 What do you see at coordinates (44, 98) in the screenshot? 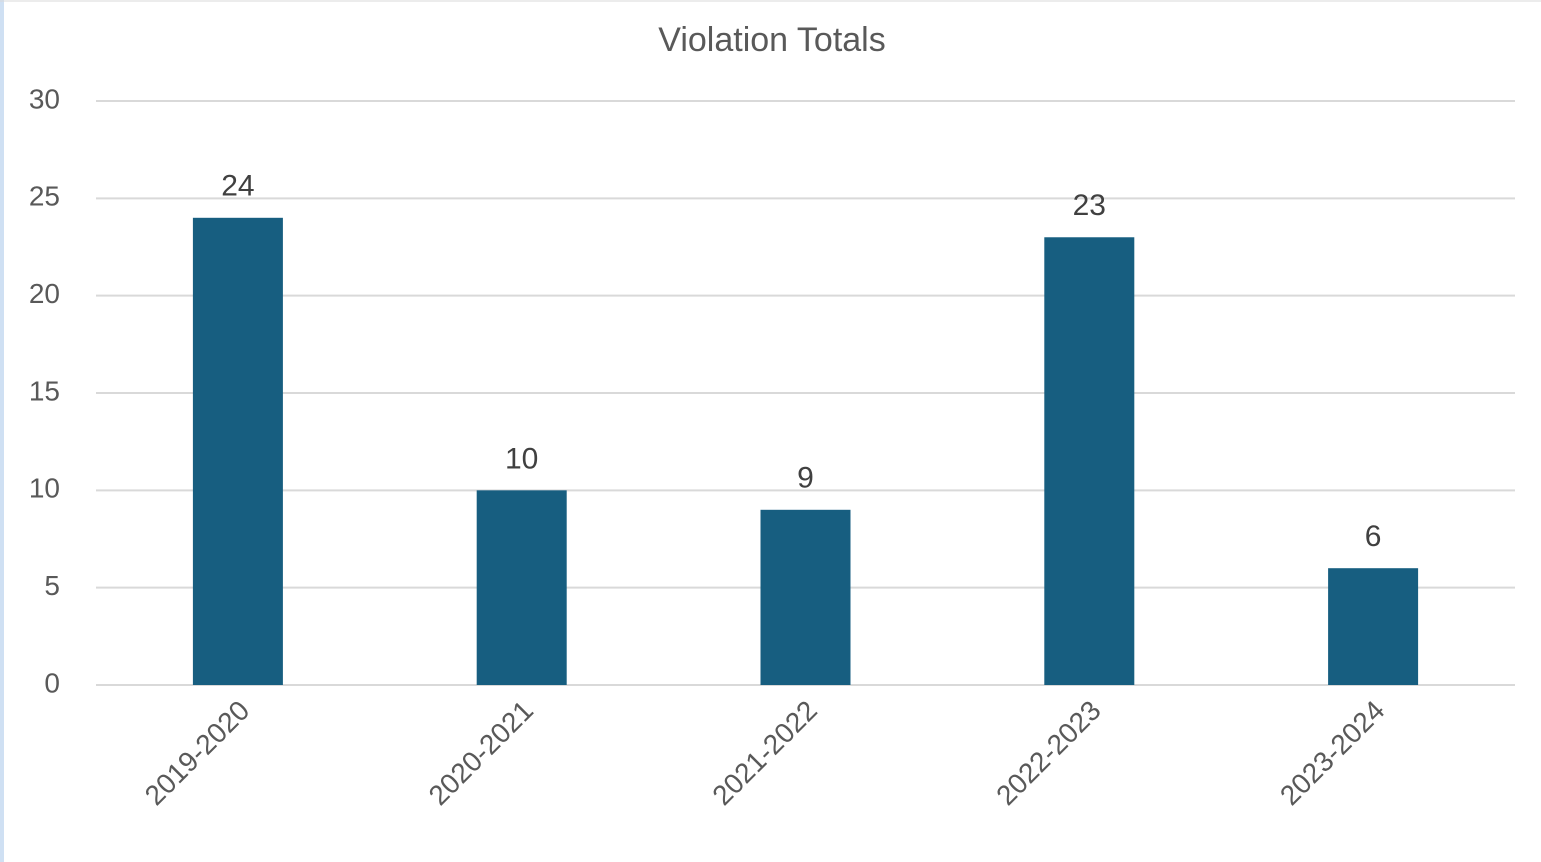
I see `y-tick-label: 30` at bounding box center [44, 98].